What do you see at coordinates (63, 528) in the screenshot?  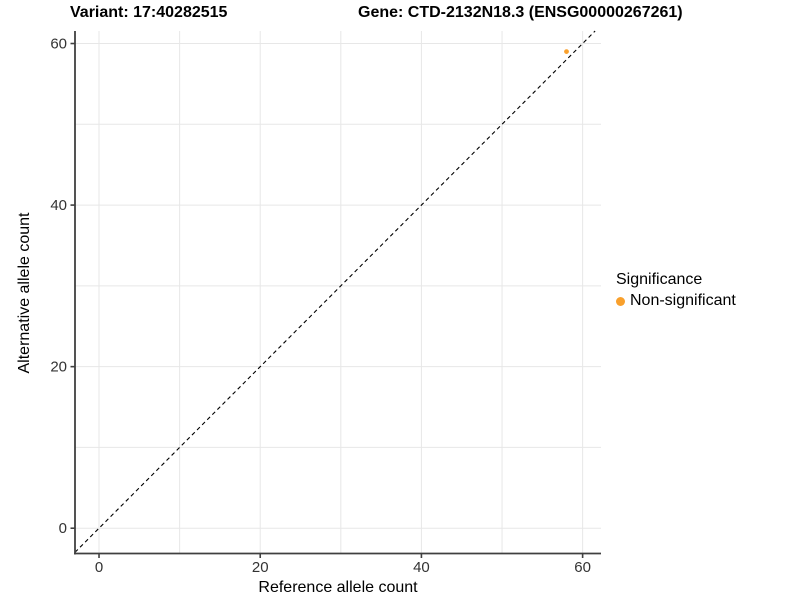 I see `y-tick-label: 0` at bounding box center [63, 528].